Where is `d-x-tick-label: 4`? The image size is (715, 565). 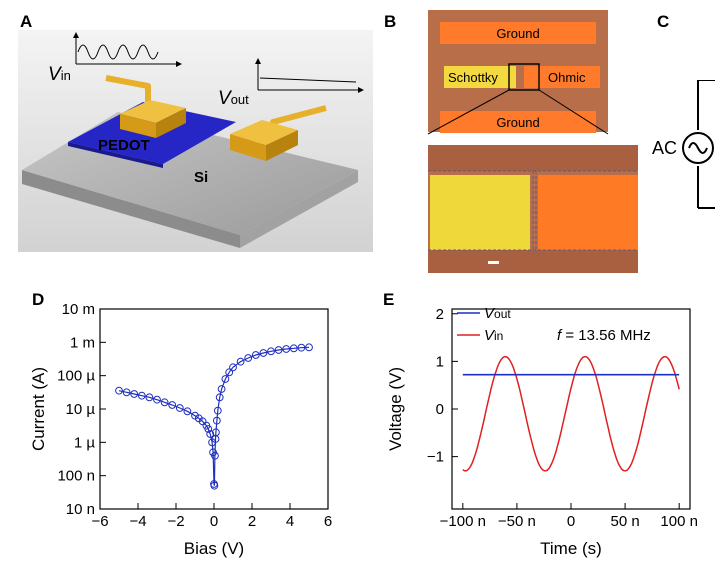 d-x-tick-label: 4 is located at coordinates (290, 521).